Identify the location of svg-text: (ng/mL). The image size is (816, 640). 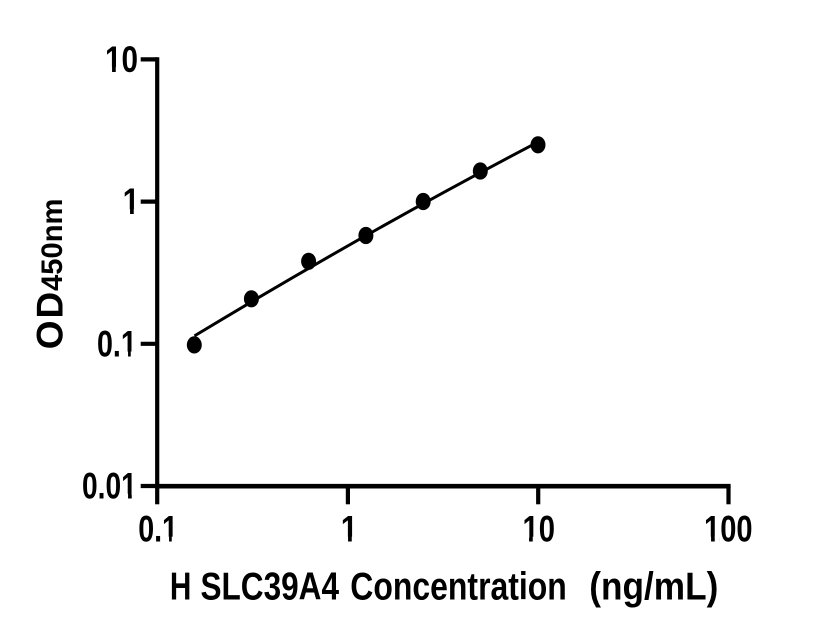
(653, 587).